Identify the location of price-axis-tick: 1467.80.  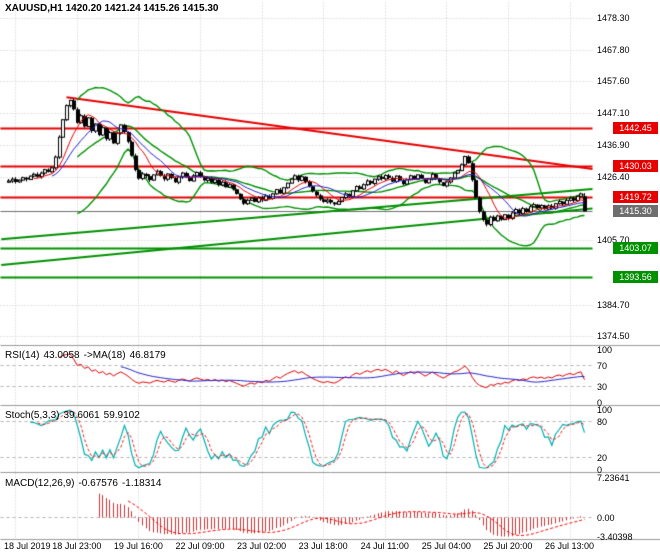
(613, 49).